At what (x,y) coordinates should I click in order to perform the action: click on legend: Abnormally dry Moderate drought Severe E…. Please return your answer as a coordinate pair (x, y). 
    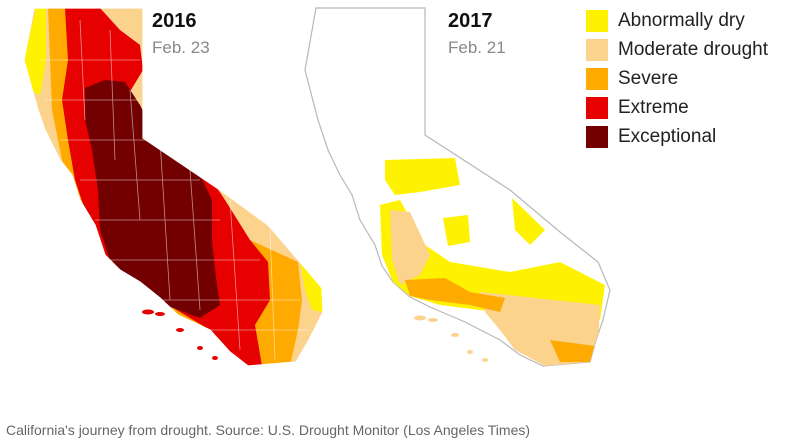
    Looking at the image, I should click on (677, 78).